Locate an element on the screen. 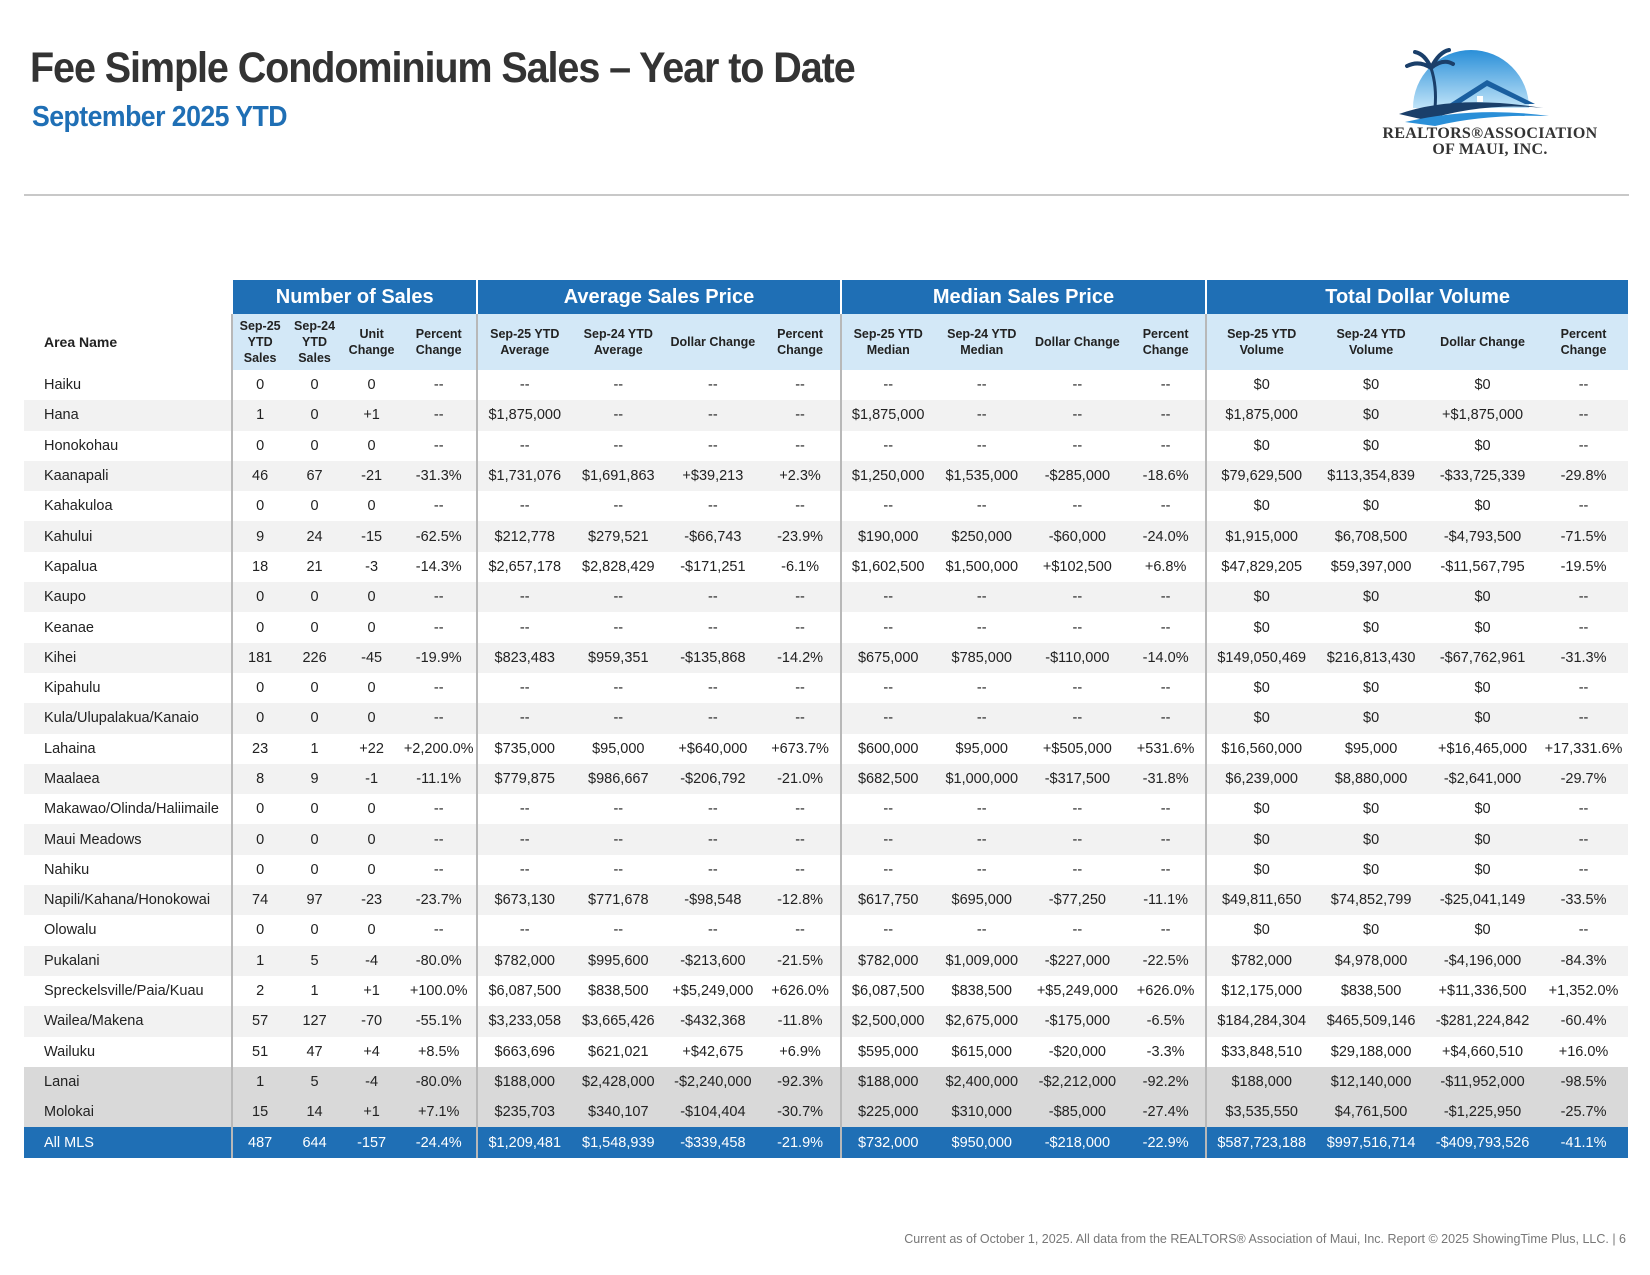 The width and height of the screenshot is (1650, 1275). value-cell: $340,107 is located at coordinates (618, 1112).